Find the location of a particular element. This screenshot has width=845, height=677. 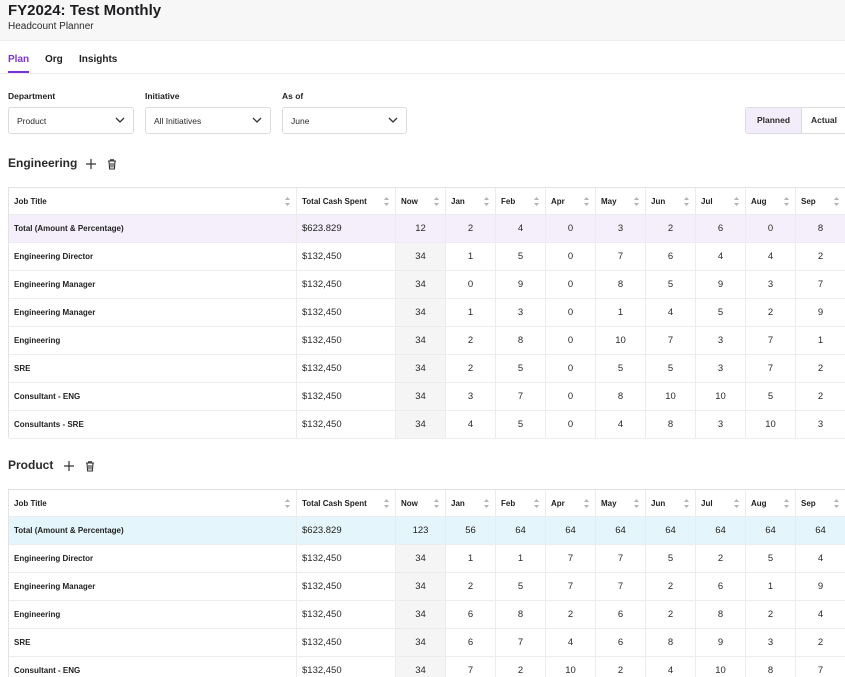

column-header-now: Now is located at coordinates (421, 503).